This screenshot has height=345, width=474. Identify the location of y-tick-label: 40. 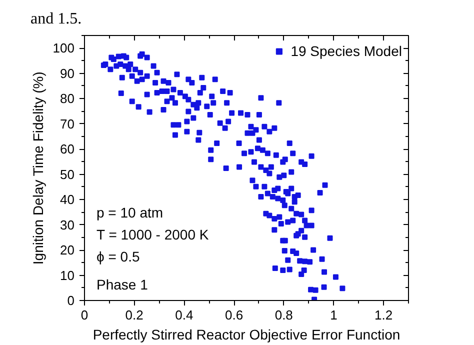
(67, 200).